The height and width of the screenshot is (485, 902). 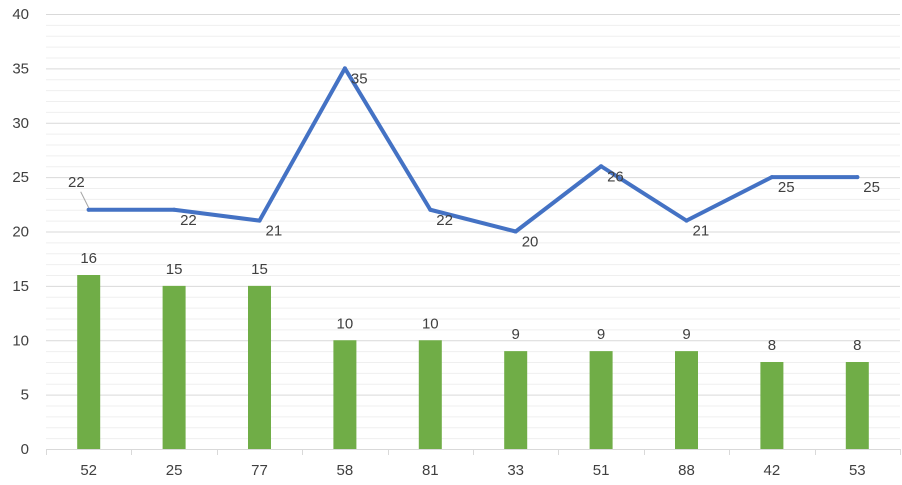 What do you see at coordinates (85, 199) in the screenshot?
I see `label-leader-line` at bounding box center [85, 199].